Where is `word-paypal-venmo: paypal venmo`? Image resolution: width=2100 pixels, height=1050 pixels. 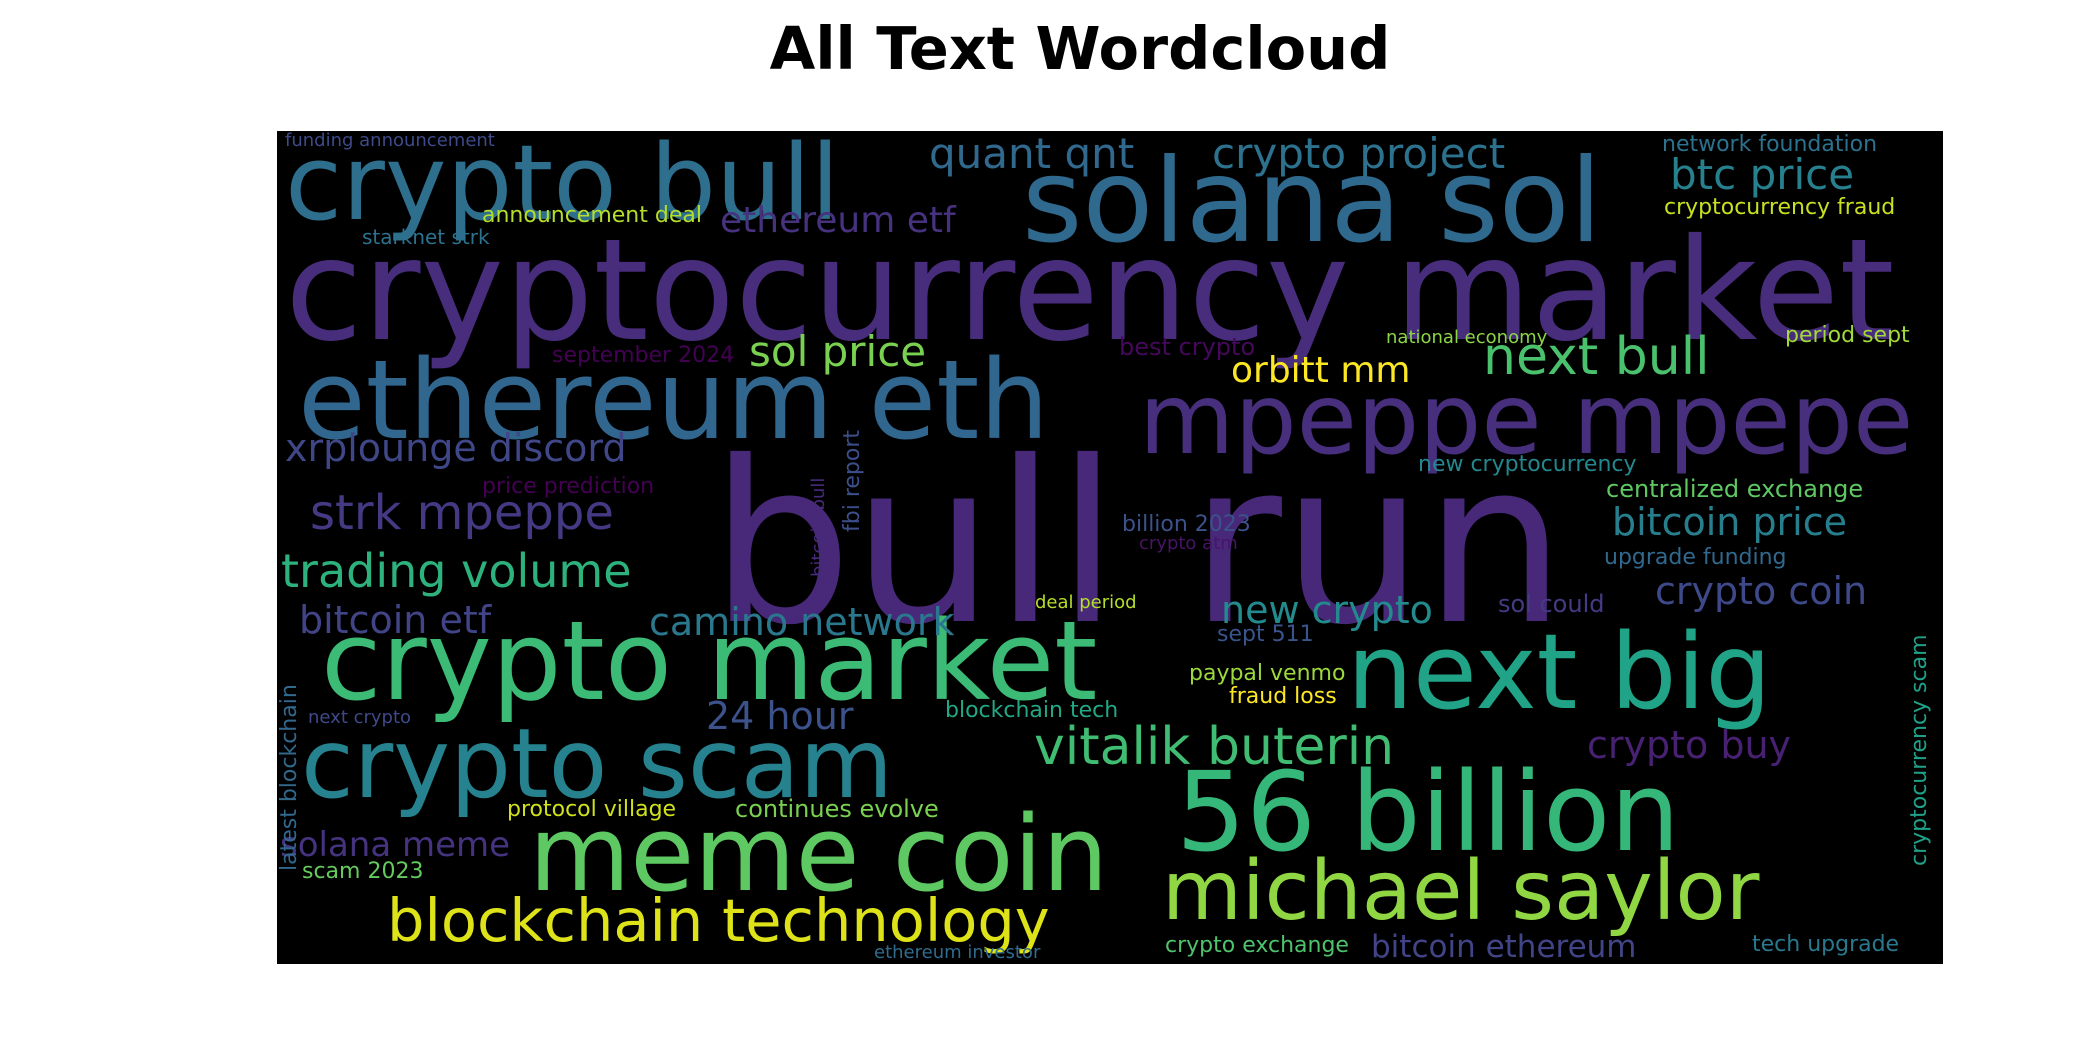
word-paypal-venmo: paypal venmo is located at coordinates (1267, 673).